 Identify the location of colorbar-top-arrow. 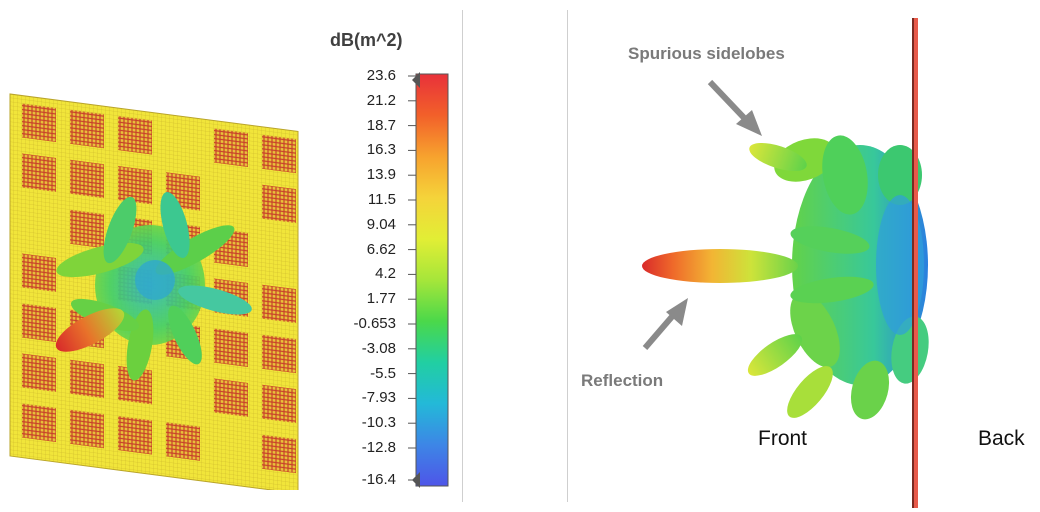
(416, 80).